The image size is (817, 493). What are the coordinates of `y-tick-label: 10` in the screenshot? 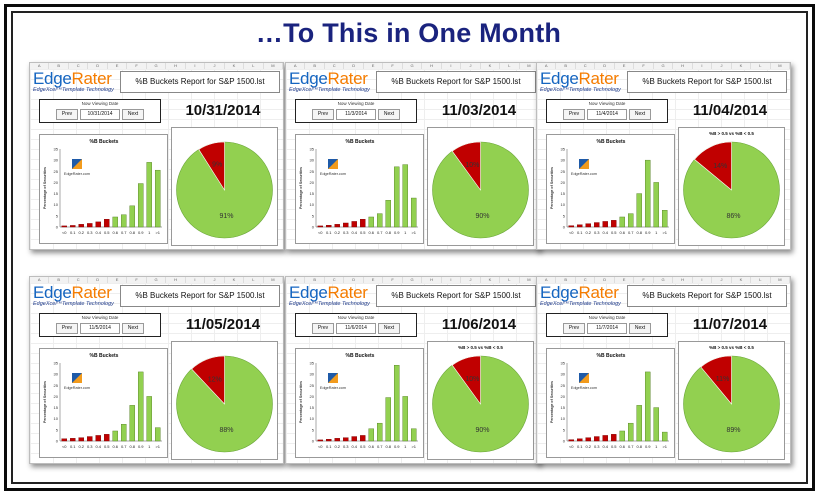 It's located at (56, 418).